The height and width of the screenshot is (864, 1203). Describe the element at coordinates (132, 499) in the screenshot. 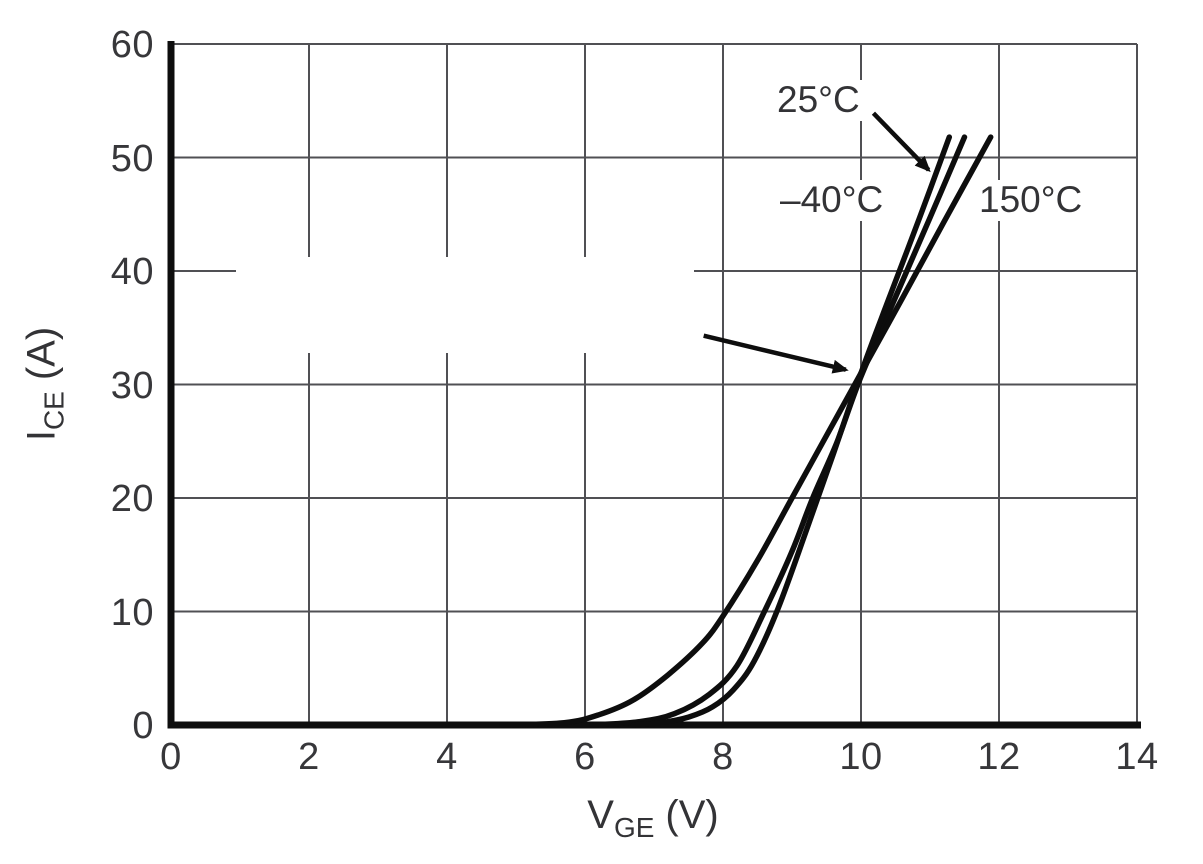

I see `y-tick-label-20: 20` at that location.